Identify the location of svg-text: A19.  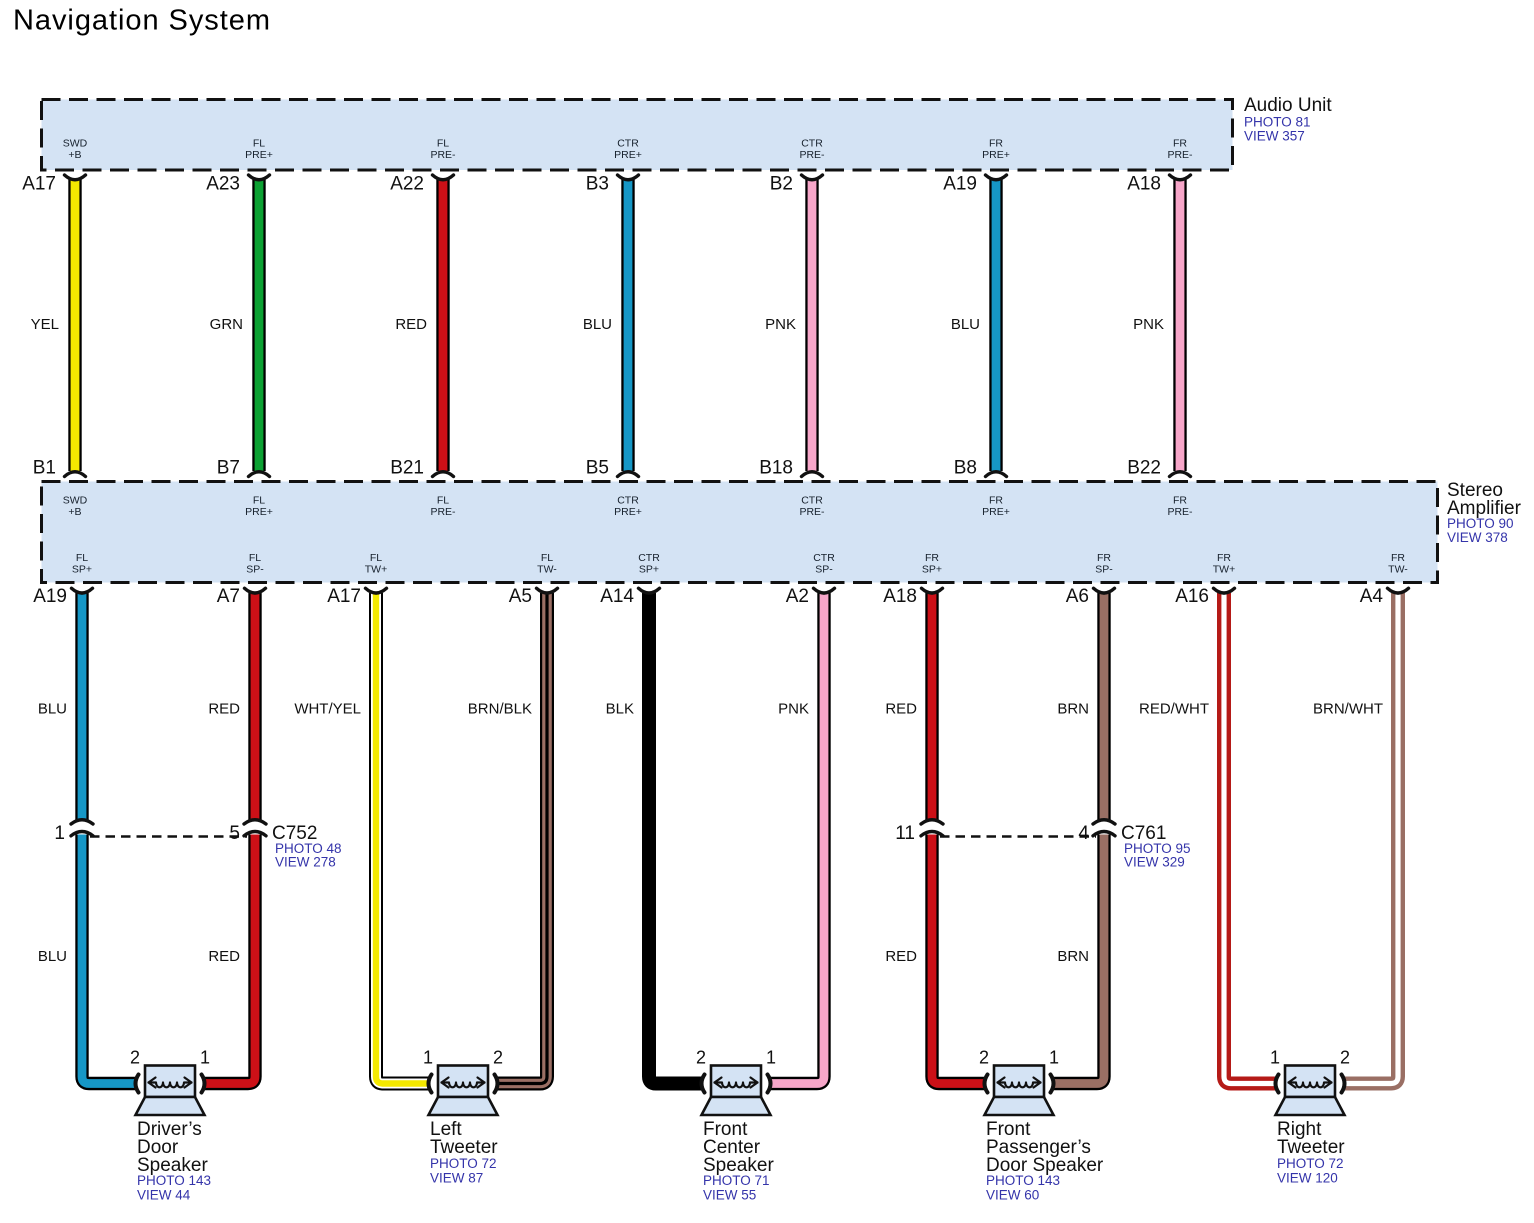
(960, 184).